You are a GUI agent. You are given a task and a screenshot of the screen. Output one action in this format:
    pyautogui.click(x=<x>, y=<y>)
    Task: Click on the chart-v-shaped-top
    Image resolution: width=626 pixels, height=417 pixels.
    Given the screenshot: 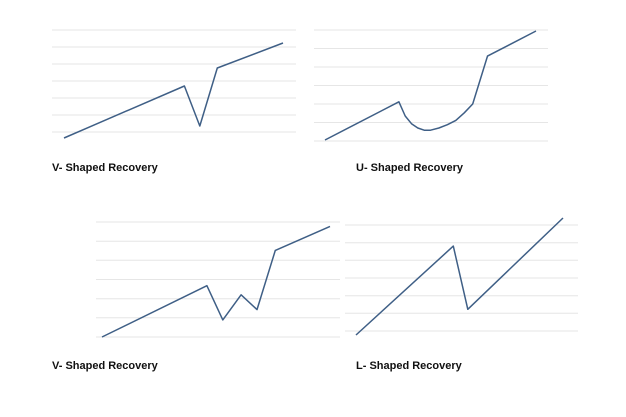 What is the action you would take?
    pyautogui.click(x=174, y=84)
    